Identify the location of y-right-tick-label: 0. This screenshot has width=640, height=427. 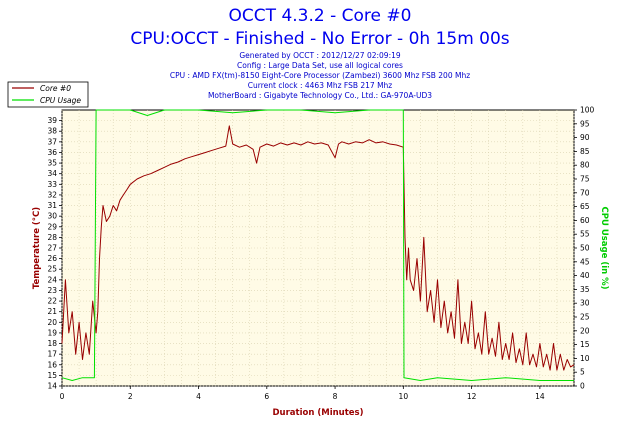
(582, 386).